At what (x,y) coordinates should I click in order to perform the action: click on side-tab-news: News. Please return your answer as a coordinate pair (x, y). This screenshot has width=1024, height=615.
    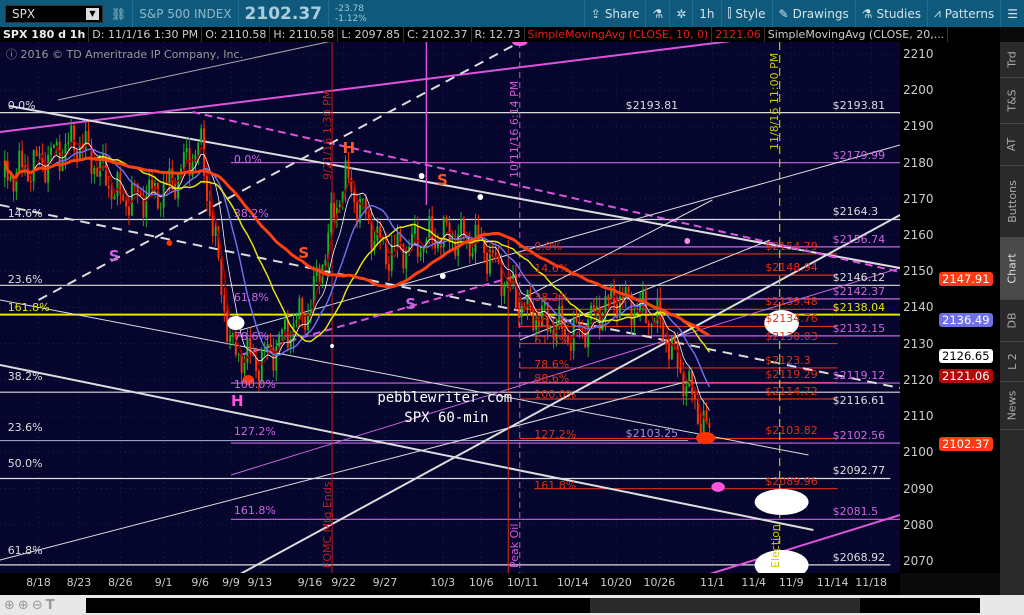
    Looking at the image, I should click on (1012, 406).